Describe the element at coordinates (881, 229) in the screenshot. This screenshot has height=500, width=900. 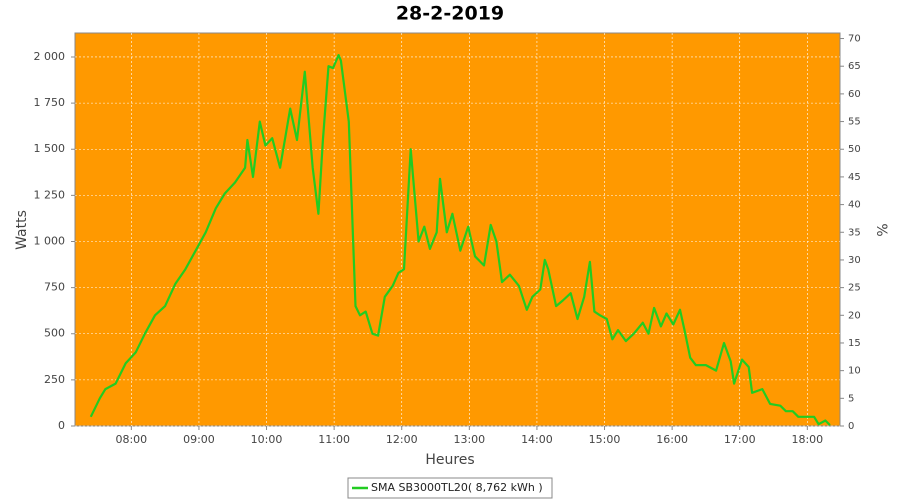
I see `y2-axis-label: %` at that location.